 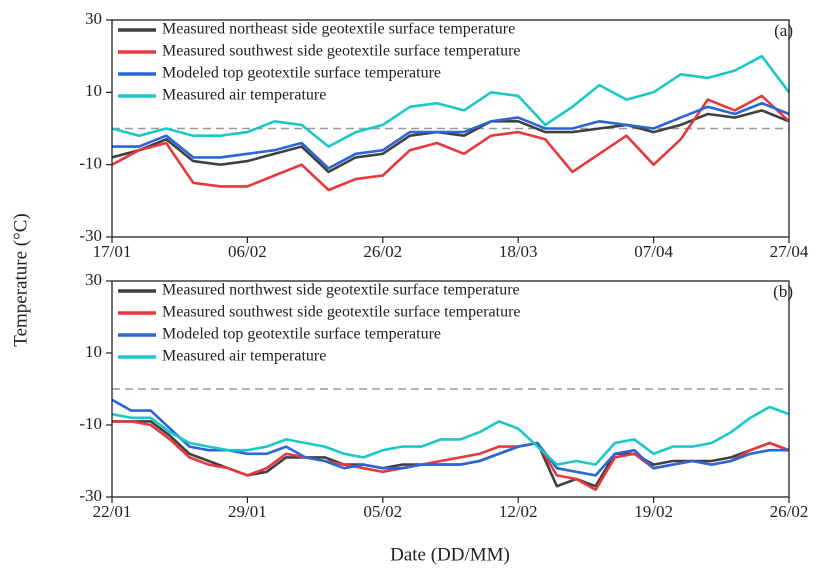 I want to click on x-tick-label: 19/02, so click(x=653, y=511).